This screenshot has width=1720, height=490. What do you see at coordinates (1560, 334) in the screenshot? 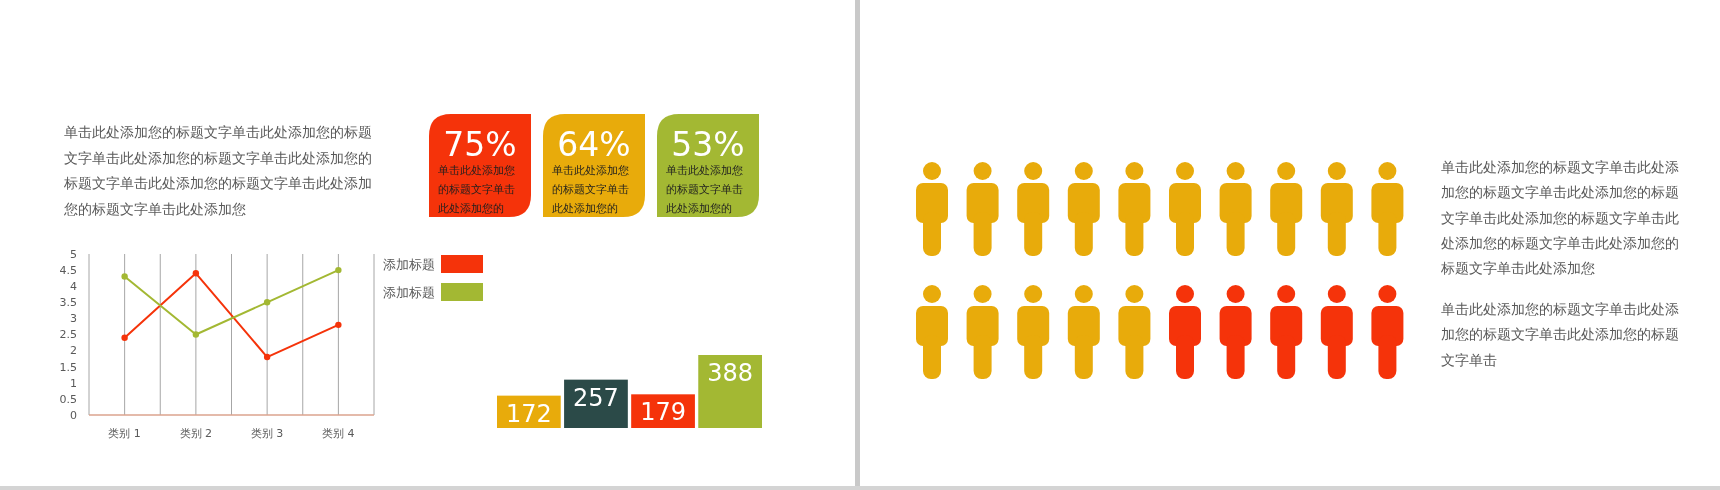
I see `text: 单击此处添加您的标题文字单击此处添加您的标题文字单击此处添加您的标题文字单击` at bounding box center [1560, 334].